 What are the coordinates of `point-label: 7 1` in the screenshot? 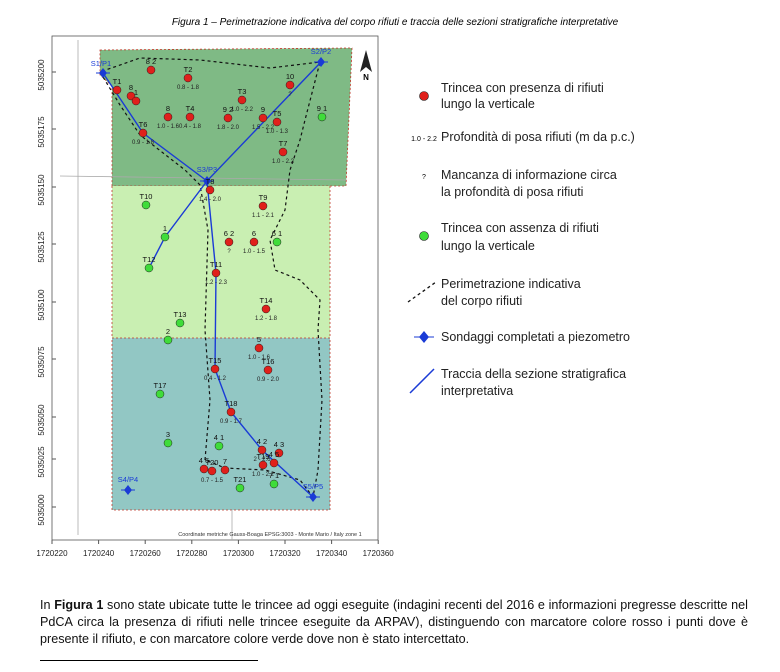 It's located at (274, 475).